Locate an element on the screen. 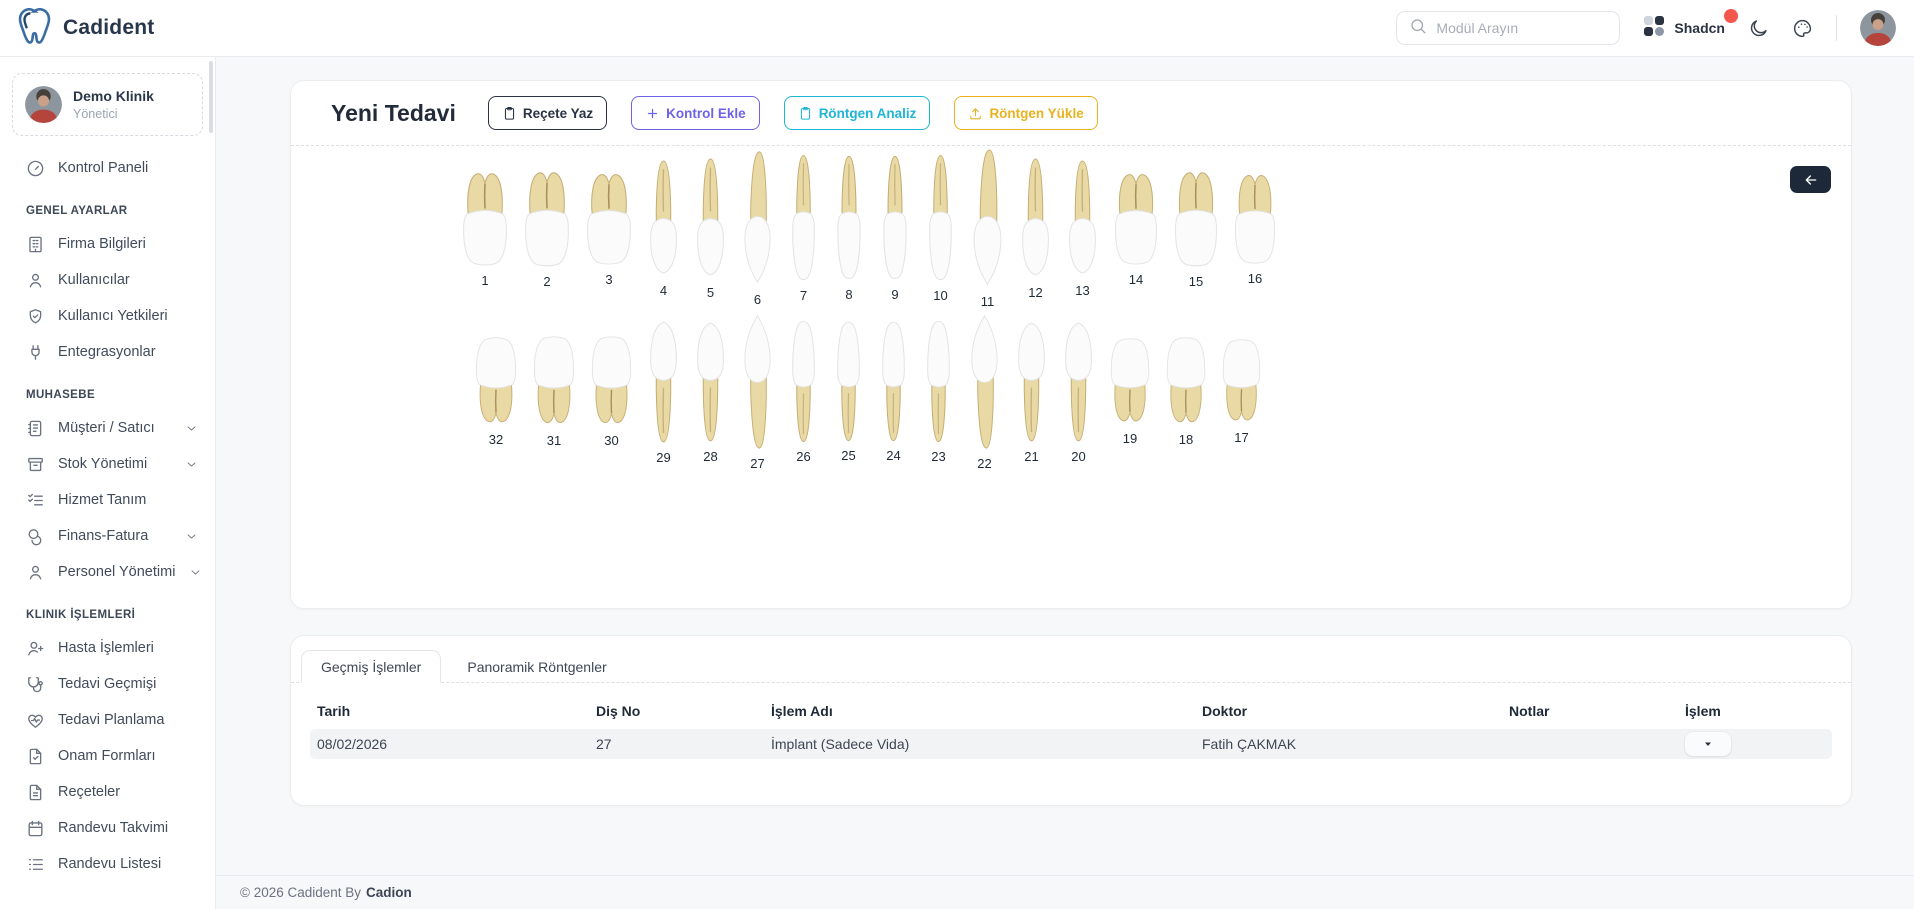  copyright-text: © 2026 Cadident By is located at coordinates (301, 892).